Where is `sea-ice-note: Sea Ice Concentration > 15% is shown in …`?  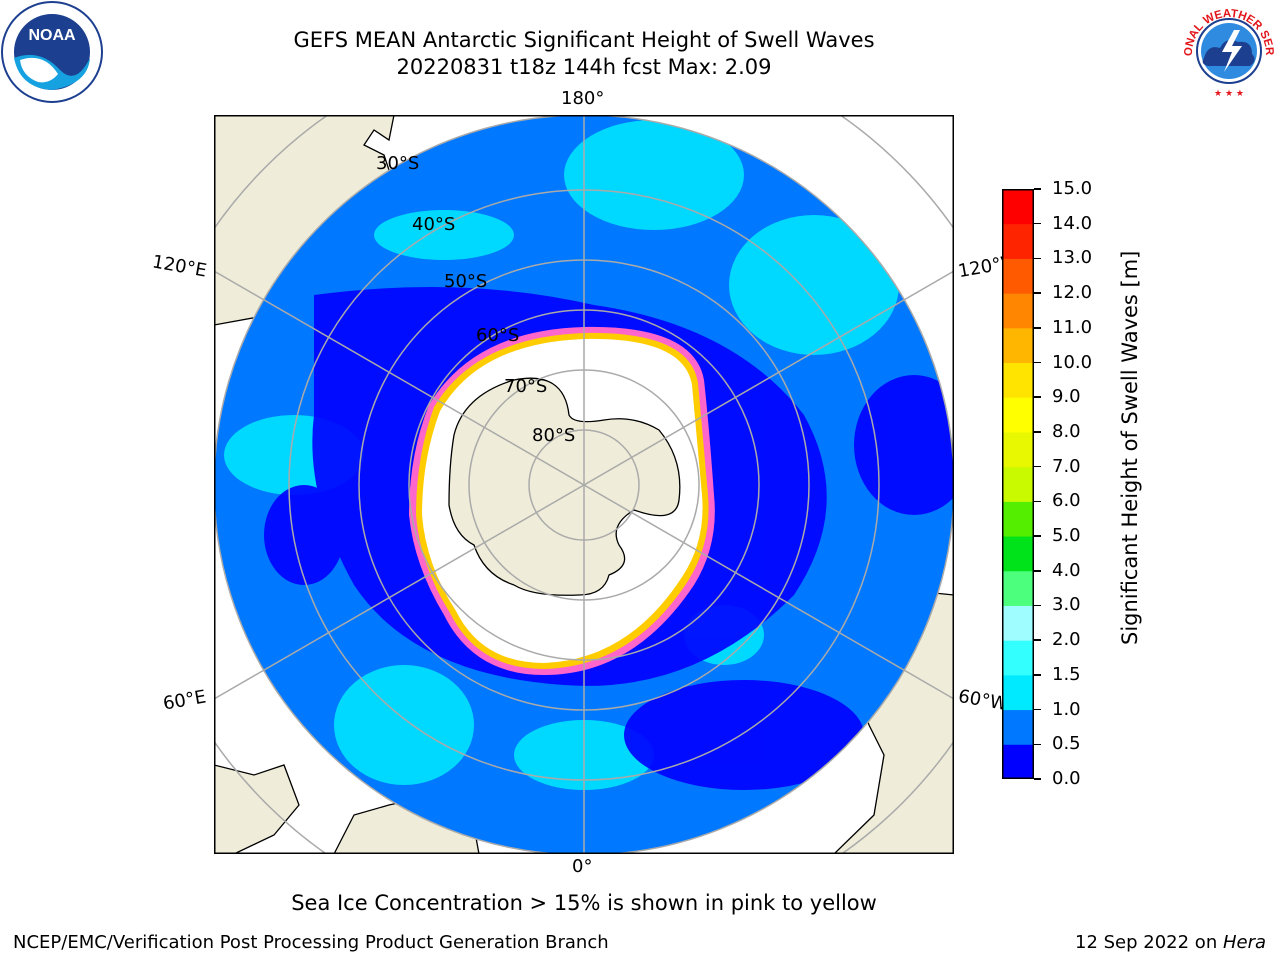 sea-ice-note: Sea Ice Concentration > 15% is shown in … is located at coordinates (584, 903).